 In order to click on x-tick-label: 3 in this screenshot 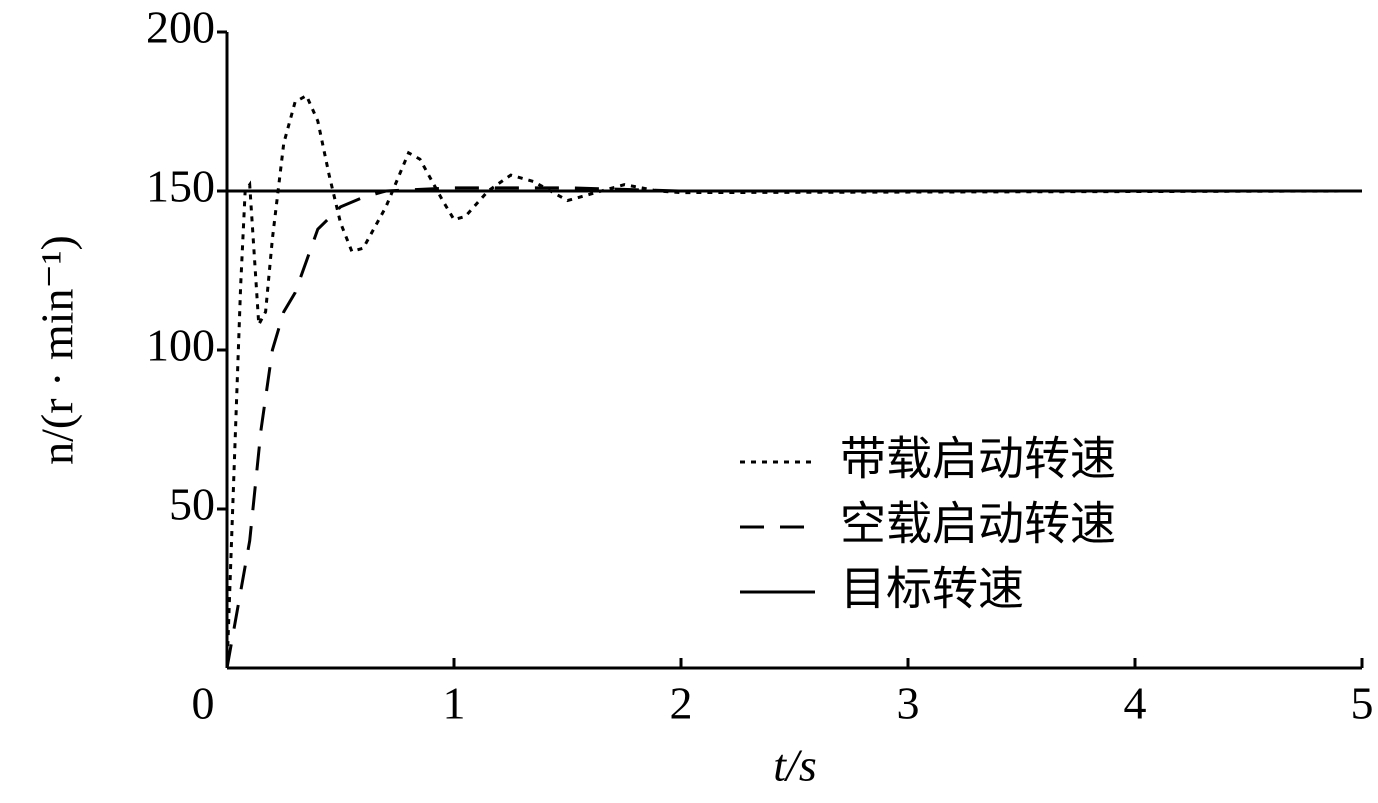, I will do `click(908, 703)`.